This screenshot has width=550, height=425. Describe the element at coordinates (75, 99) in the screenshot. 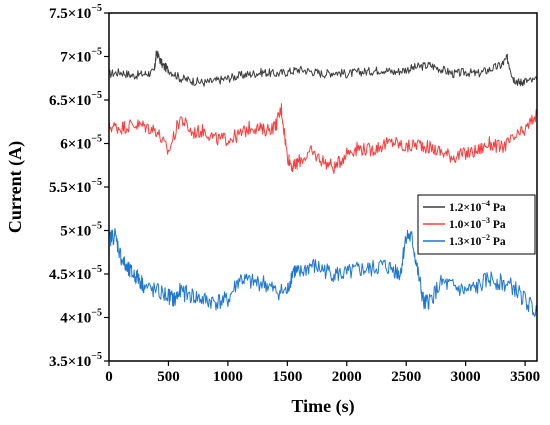

I see `y-tick-label: 6.5×10⁻⁵` at that location.